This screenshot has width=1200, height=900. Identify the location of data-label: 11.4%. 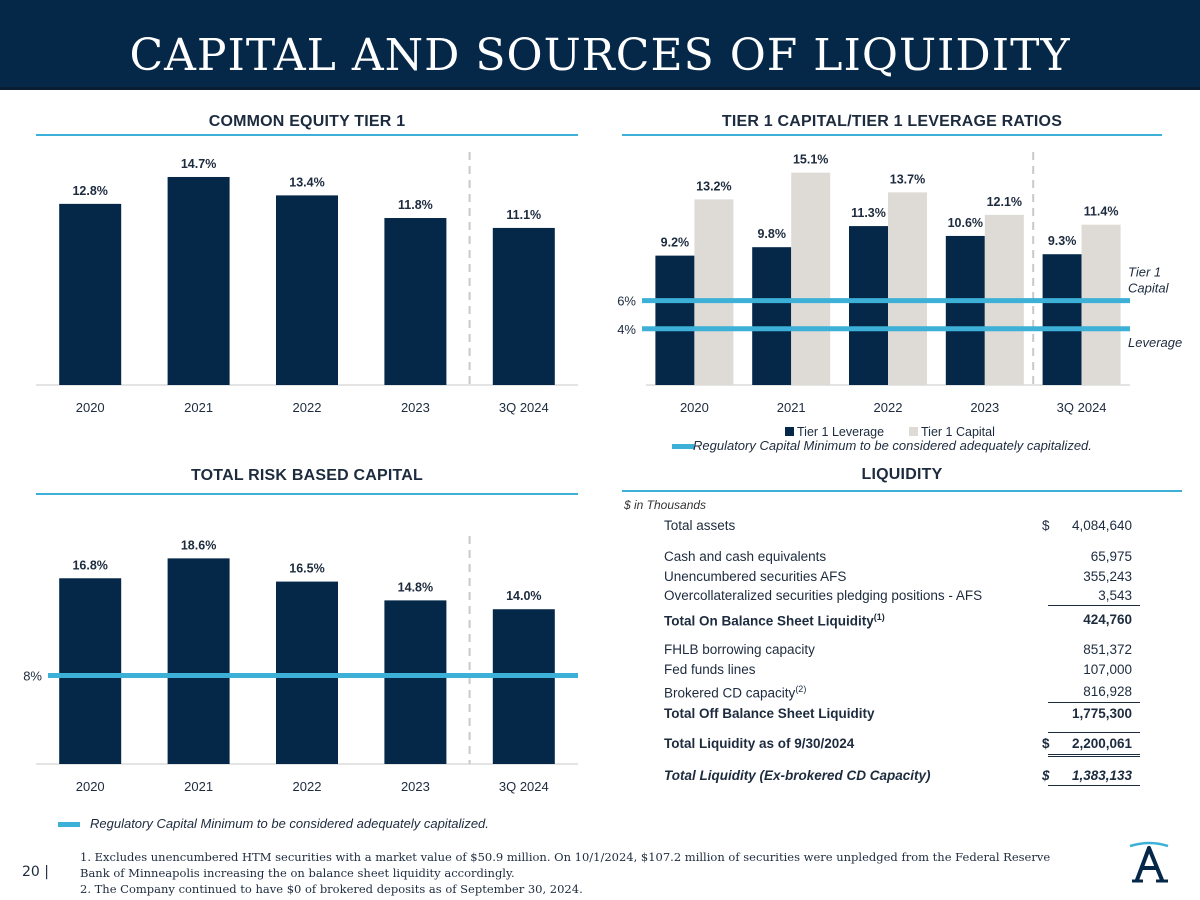
(1101, 212).